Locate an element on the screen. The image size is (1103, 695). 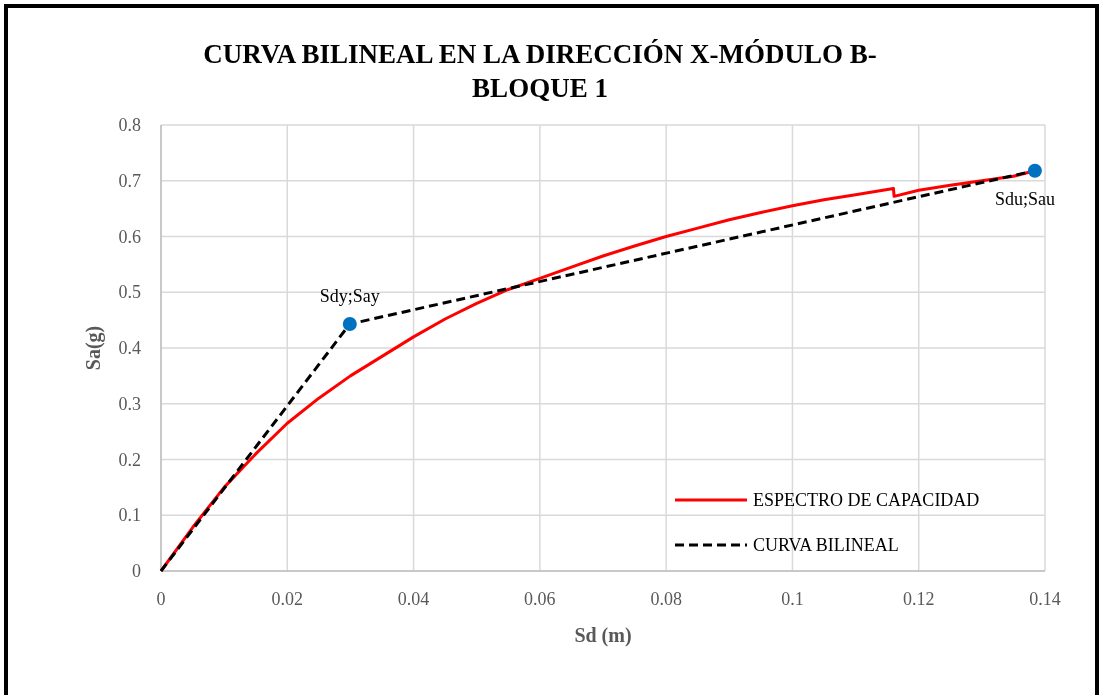
x-tick-label: 0.1 is located at coordinates (792, 599).